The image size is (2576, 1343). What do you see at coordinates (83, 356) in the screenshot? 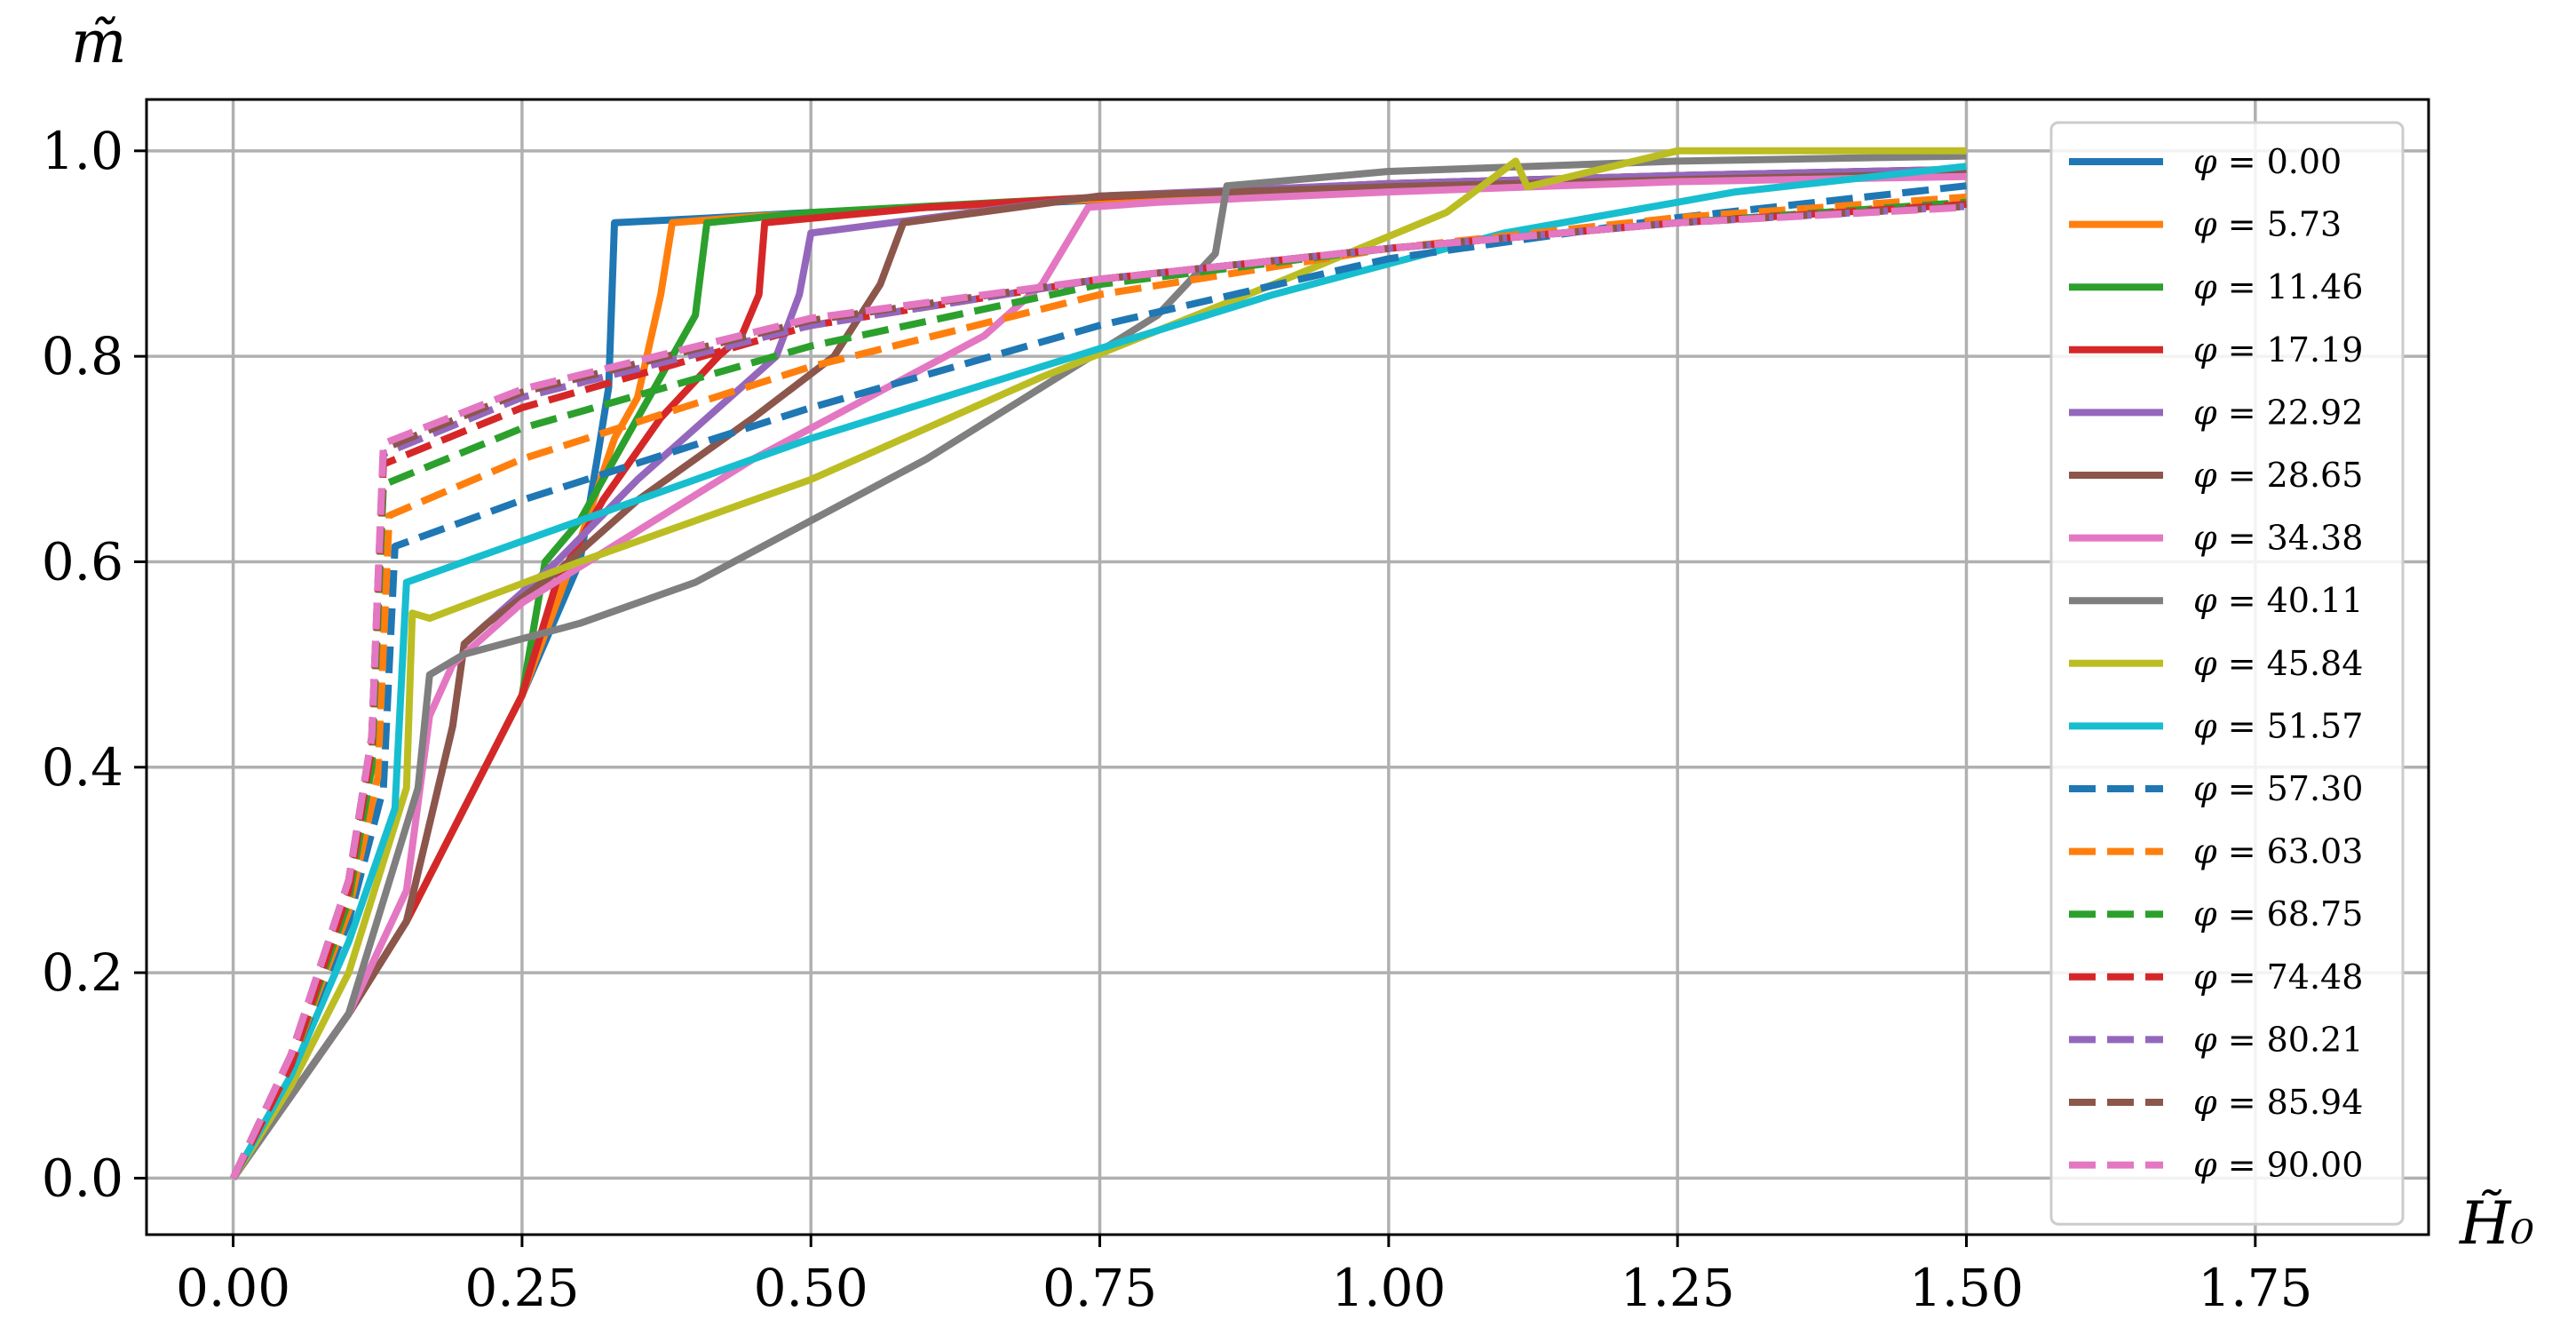
I see `y-tick-label: 0.8` at bounding box center [83, 356].